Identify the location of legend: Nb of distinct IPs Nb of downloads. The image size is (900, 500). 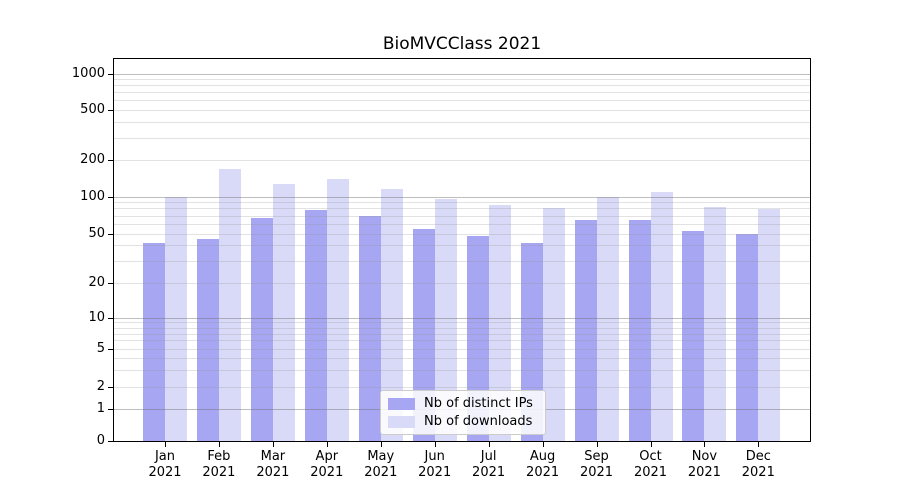
(463, 412).